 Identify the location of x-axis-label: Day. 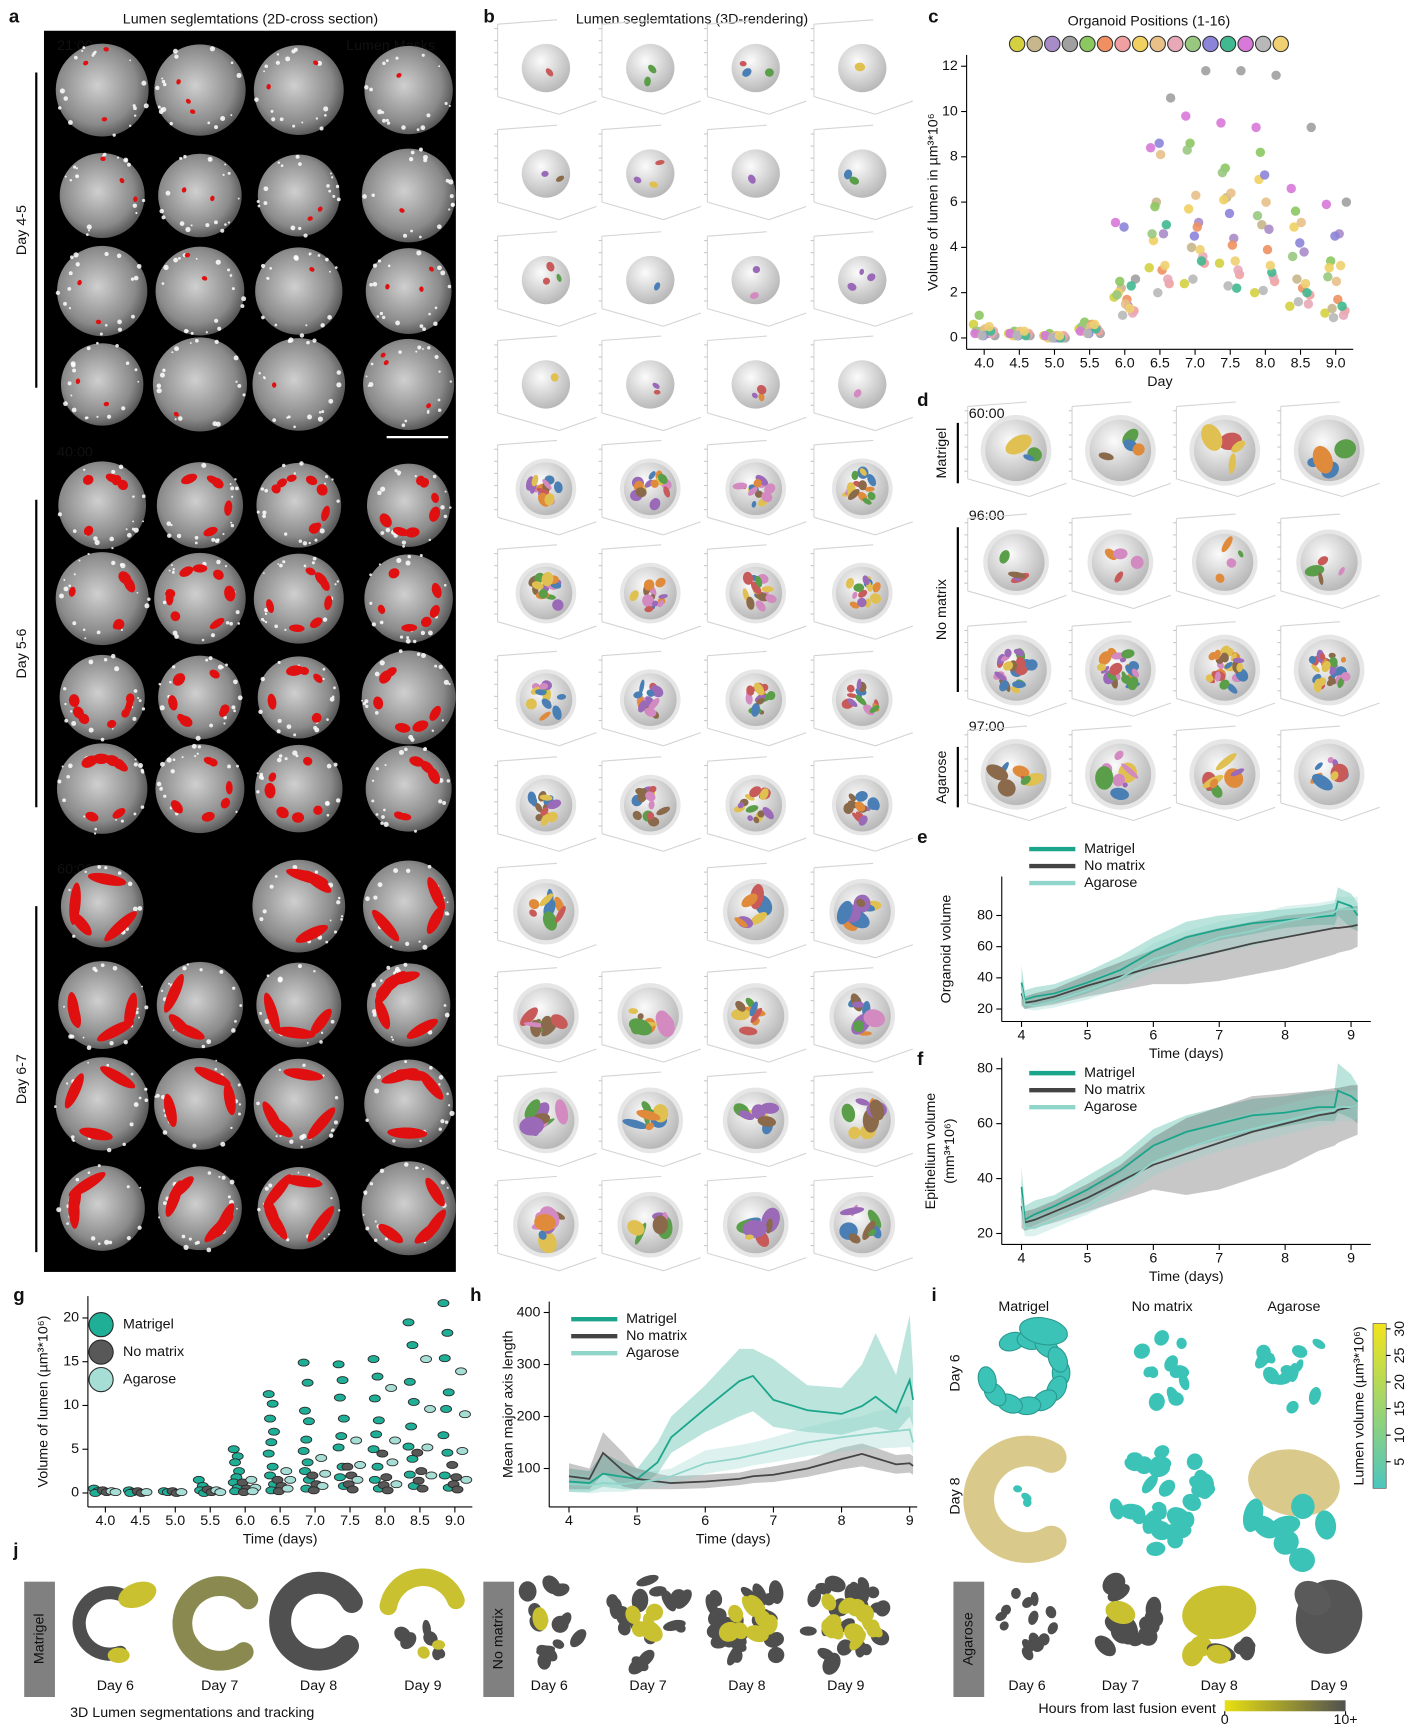
(1160, 382).